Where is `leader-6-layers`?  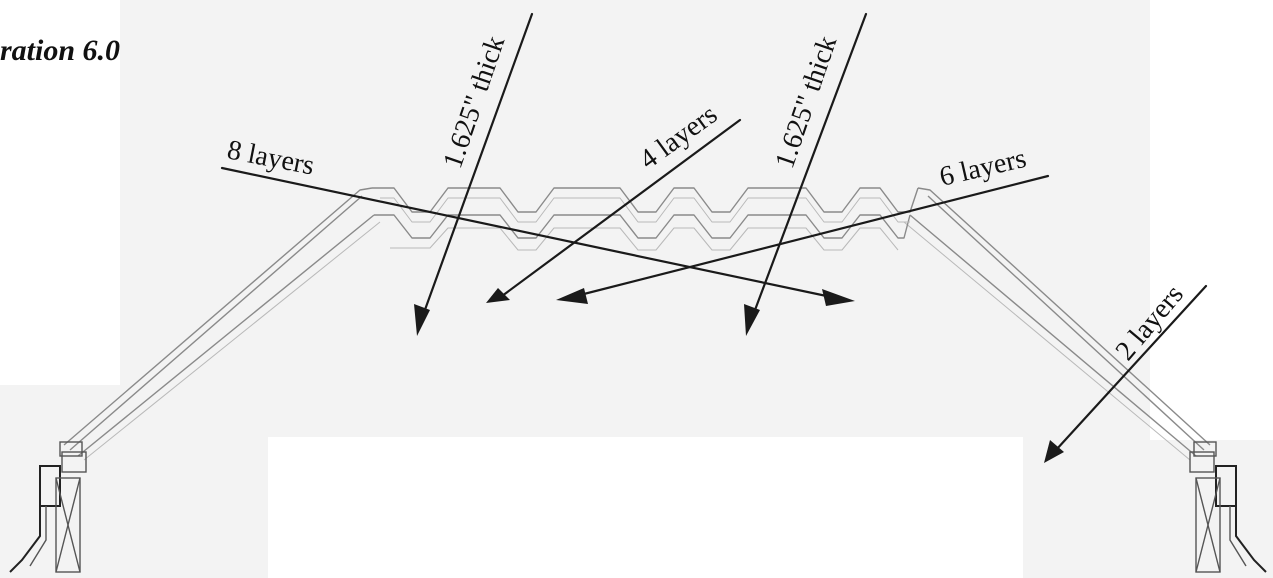
leader-6-layers is located at coordinates (803, 239).